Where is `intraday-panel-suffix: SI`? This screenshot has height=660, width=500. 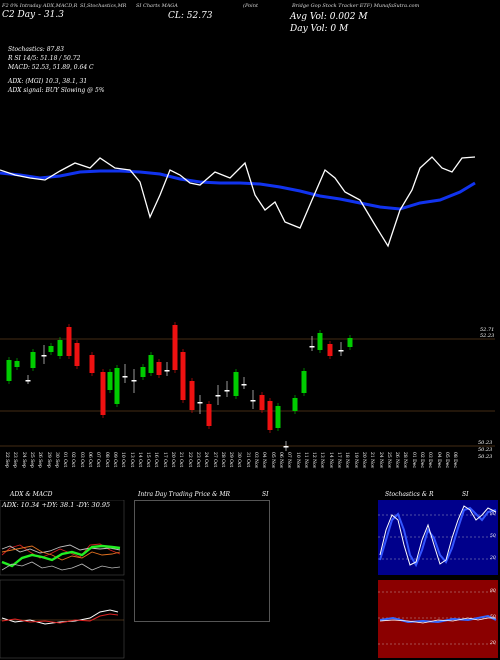
intraday-panel-suffix: SI is located at coordinates (265, 494).